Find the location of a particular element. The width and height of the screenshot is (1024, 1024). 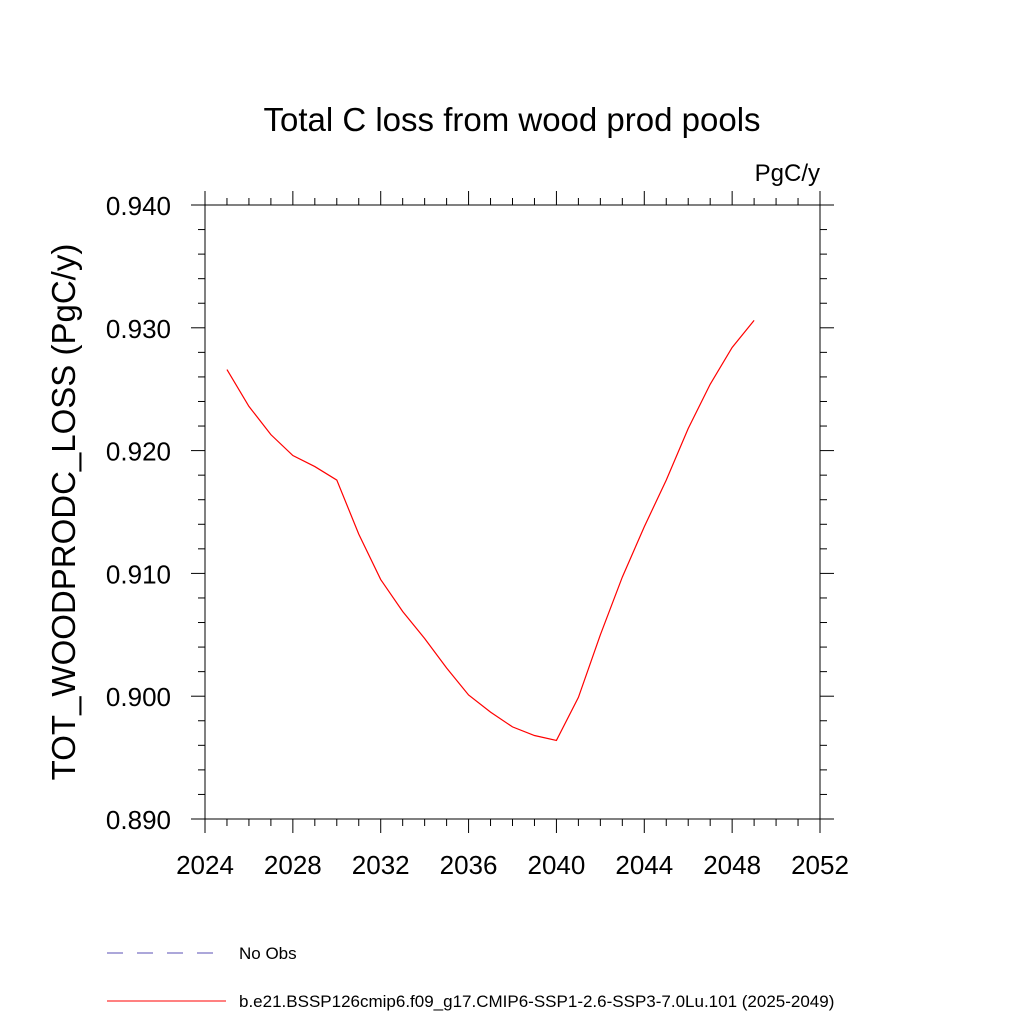

legend-label: No Obs is located at coordinates (268, 953).